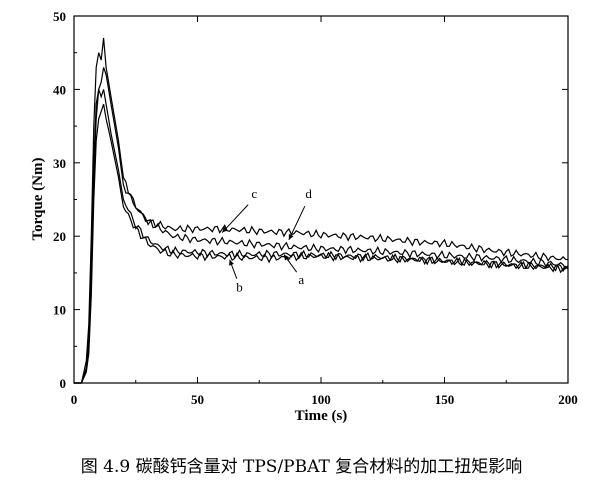 This screenshot has width=603, height=488. I want to click on x-tick-label: 150, so click(445, 399).